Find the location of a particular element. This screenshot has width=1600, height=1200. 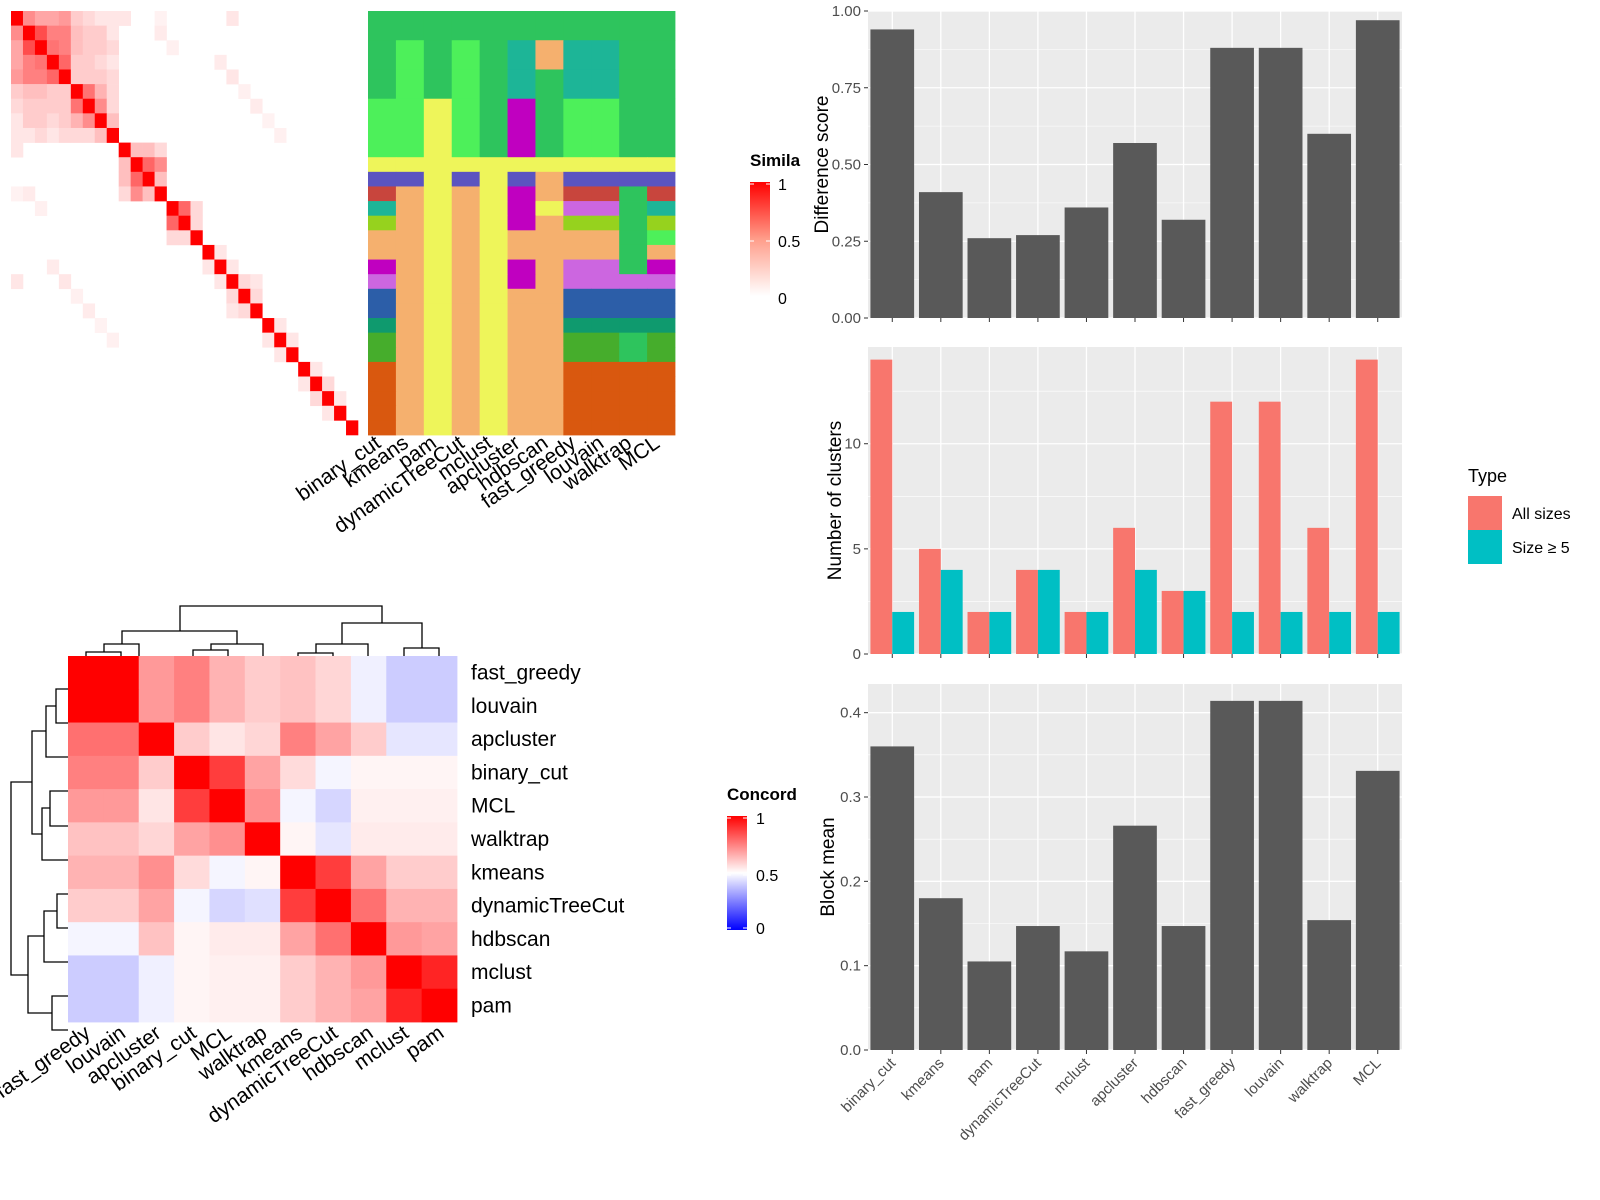

concordance-row-label: apcluster is located at coordinates (513, 739).